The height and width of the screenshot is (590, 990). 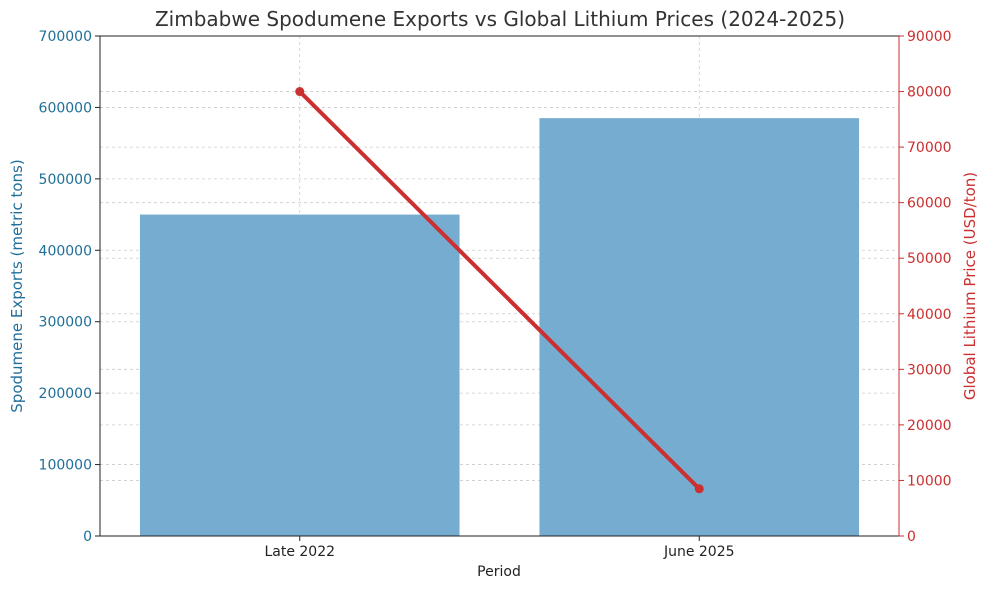 What do you see at coordinates (929, 148) in the screenshot?
I see `y-right-tick-label: 70000` at bounding box center [929, 148].